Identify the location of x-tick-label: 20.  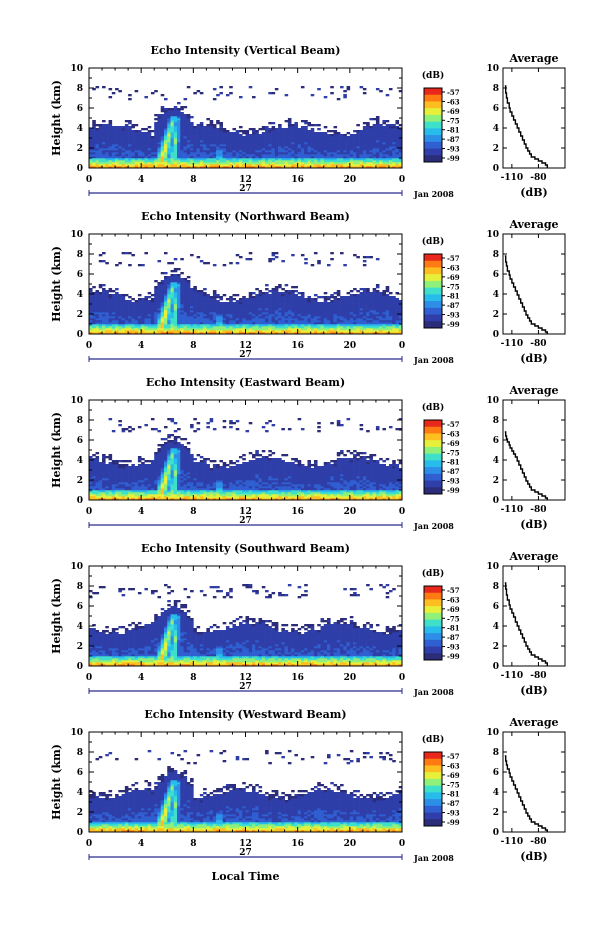
(350, 180).